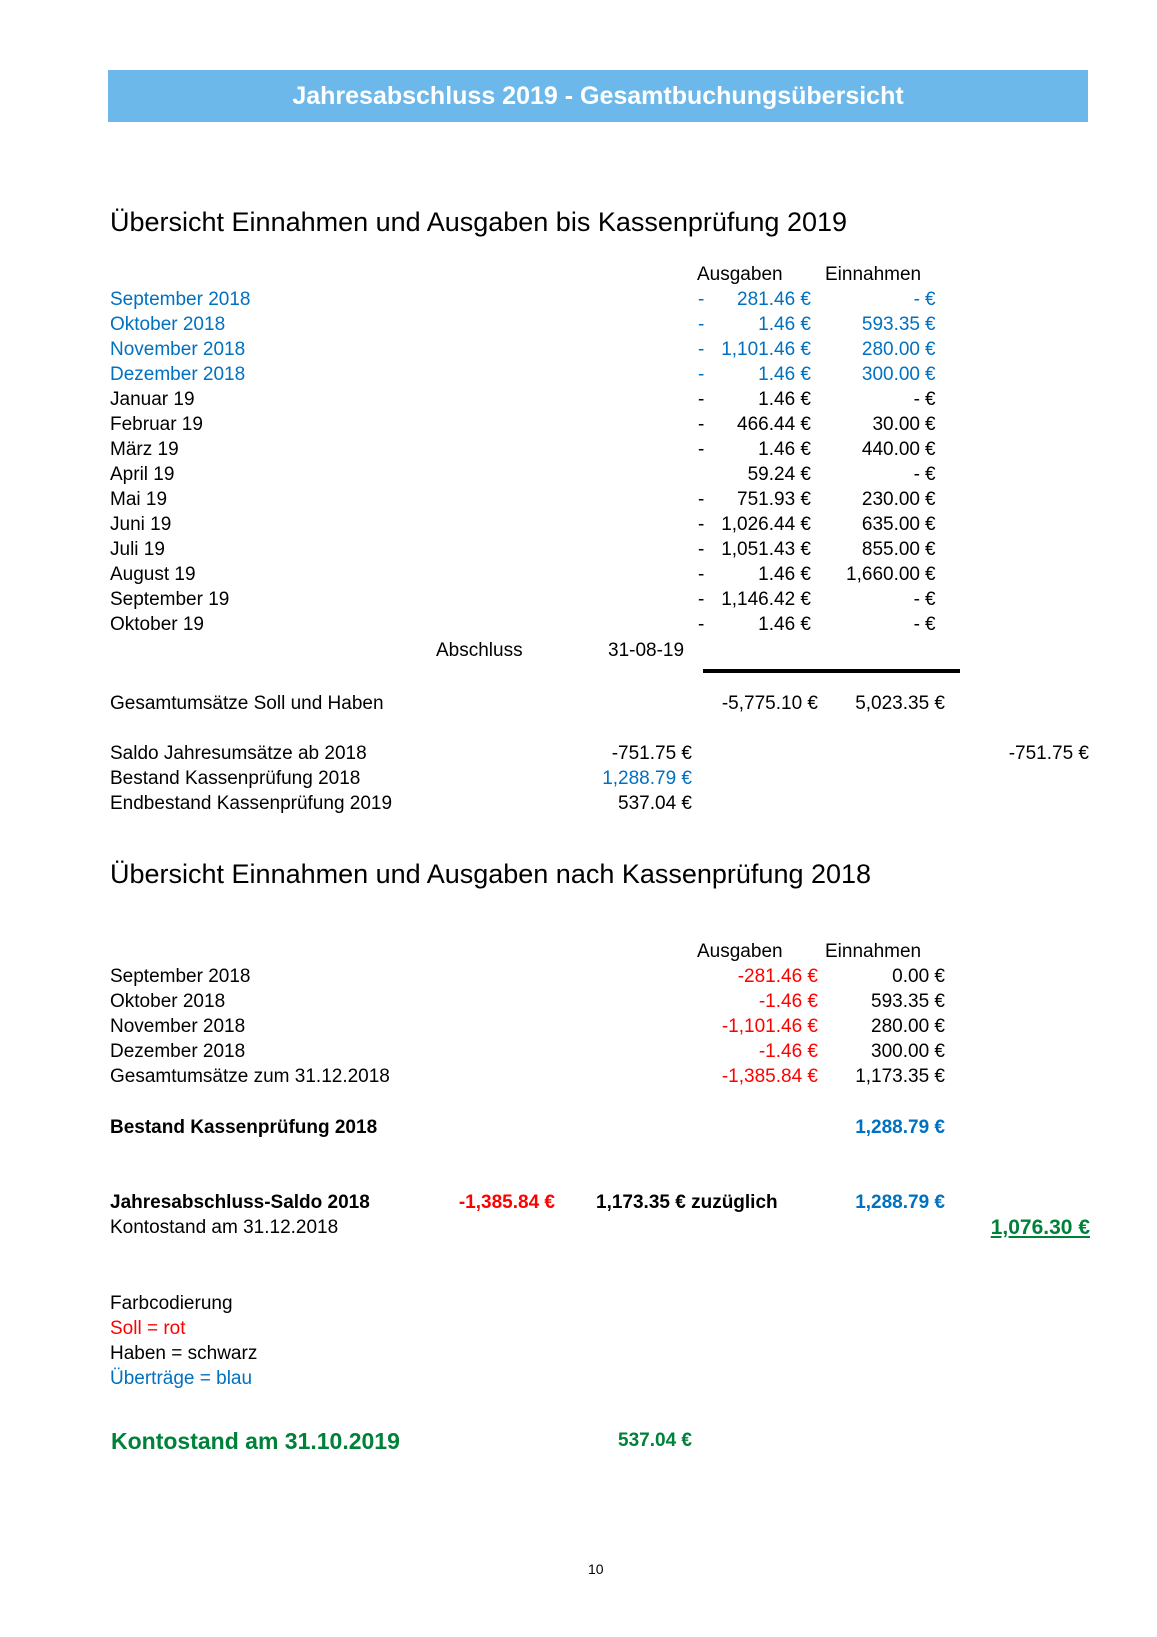 This screenshot has height=1637, width=1157. Describe the element at coordinates (908, 1001) in the screenshot. I see `section2-row-einnahmen: 593.35 €` at that location.